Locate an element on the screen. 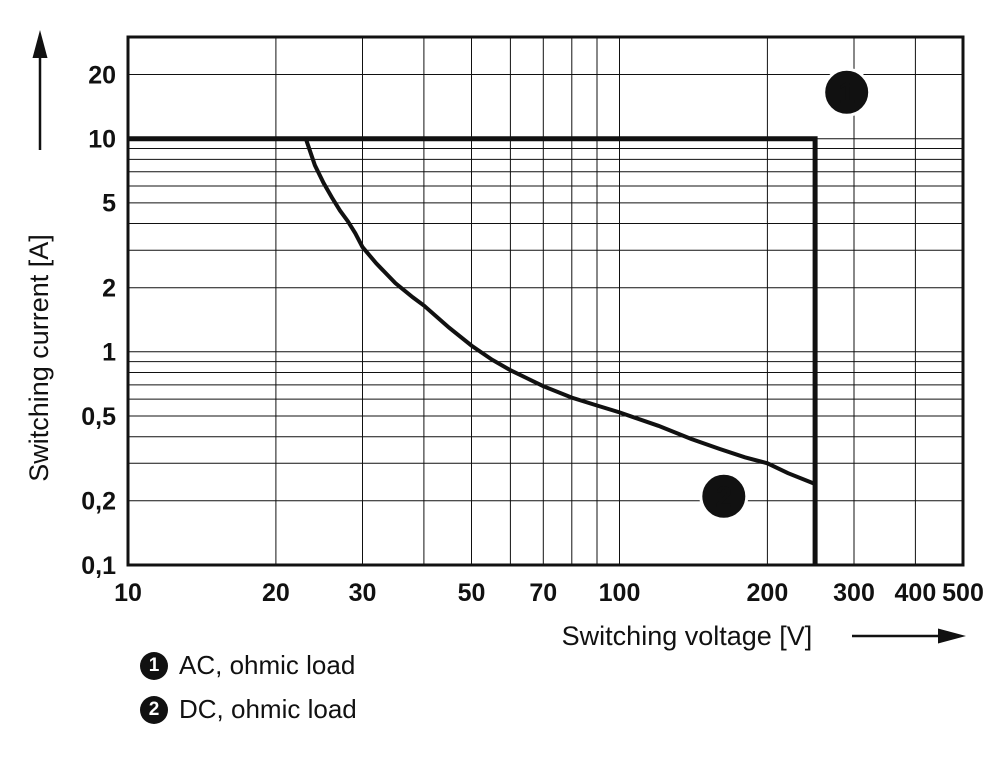 The image size is (1000, 781). legend-item-ac: 1 AC, ohmic load is located at coordinates (248, 665).